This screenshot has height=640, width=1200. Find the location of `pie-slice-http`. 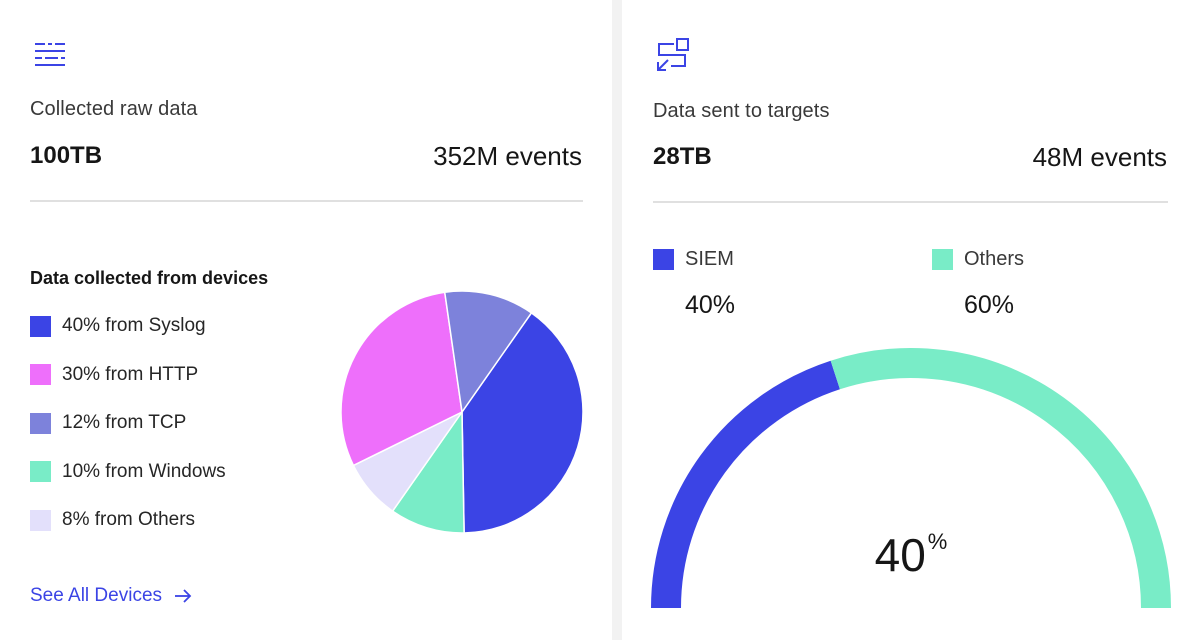

pie-slice-http is located at coordinates (401, 379).